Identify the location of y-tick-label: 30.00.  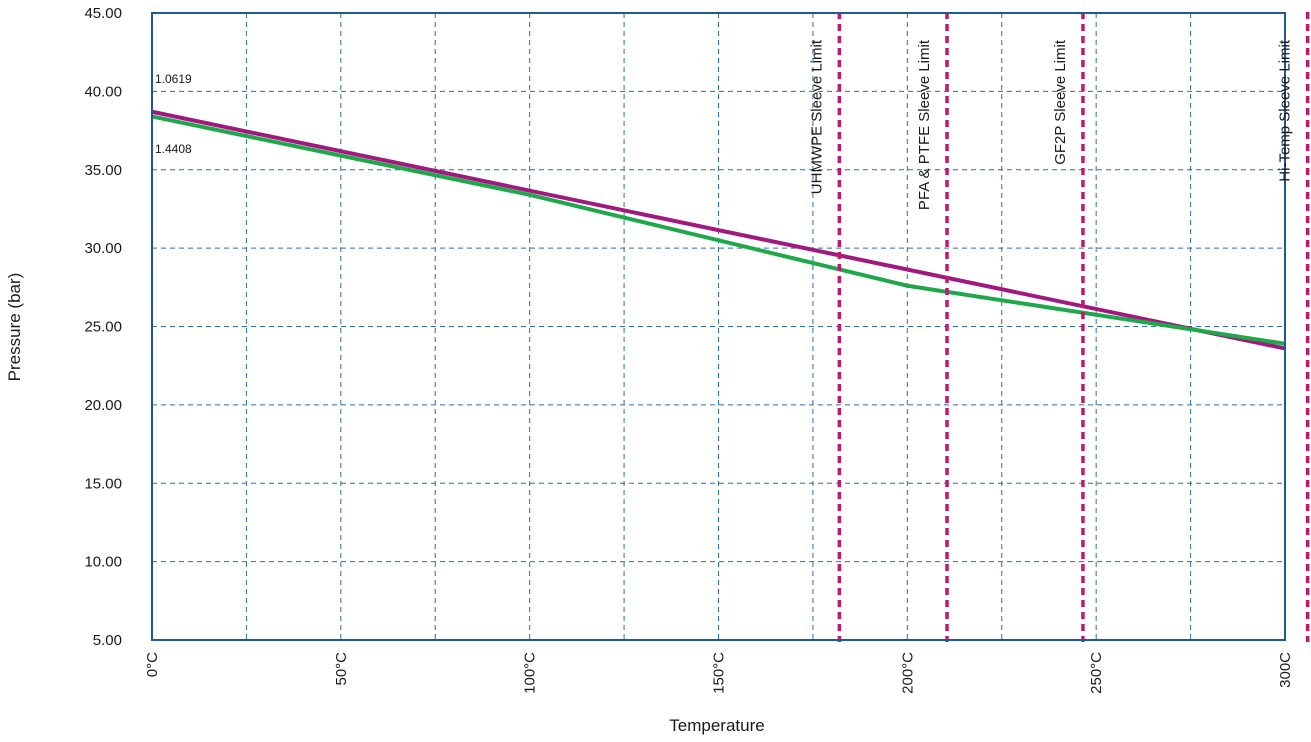
(103, 248).